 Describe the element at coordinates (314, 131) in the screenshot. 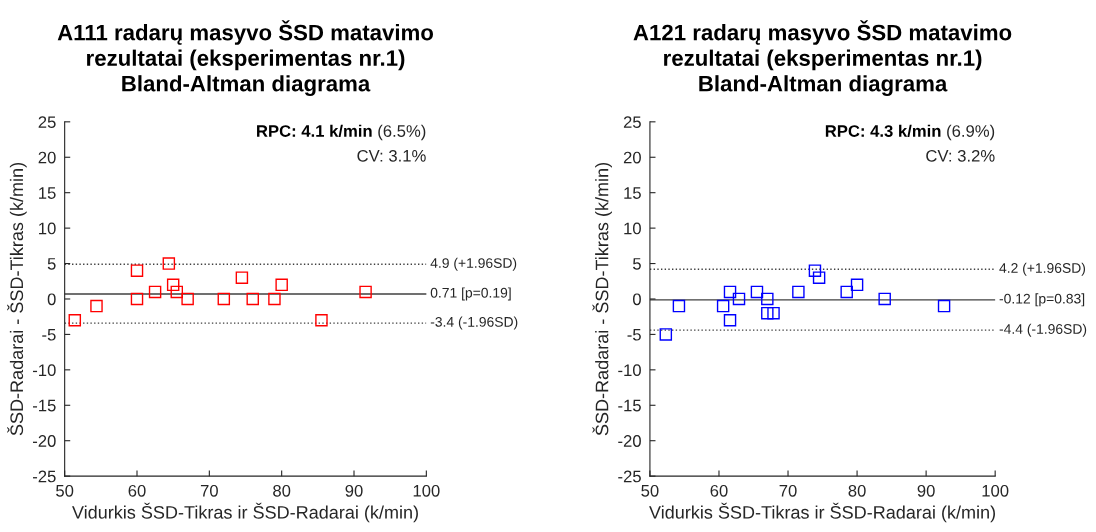

I see `annotation: RPC: 4.1 k/min` at that location.